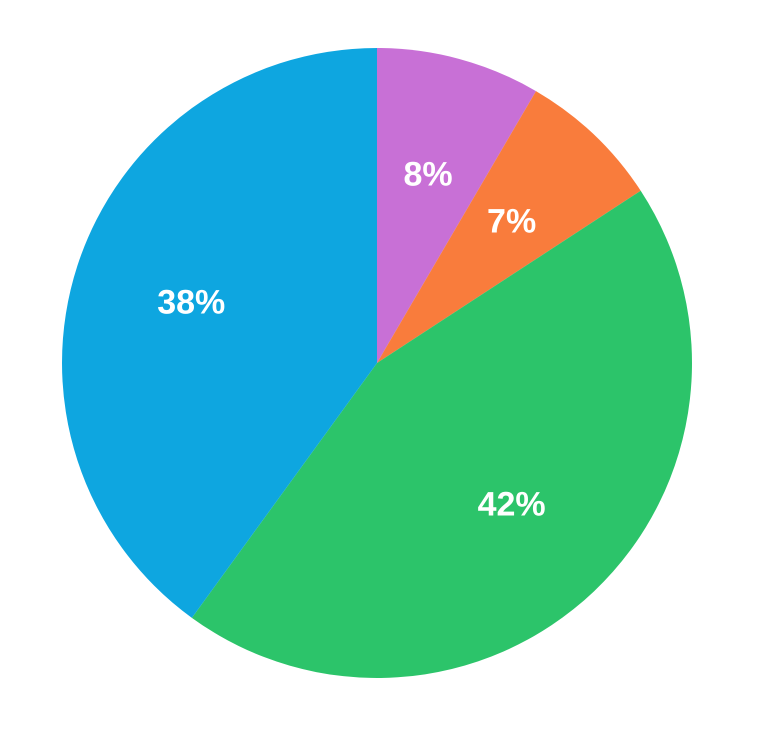  I want to click on data-label: 38%, so click(191, 303).